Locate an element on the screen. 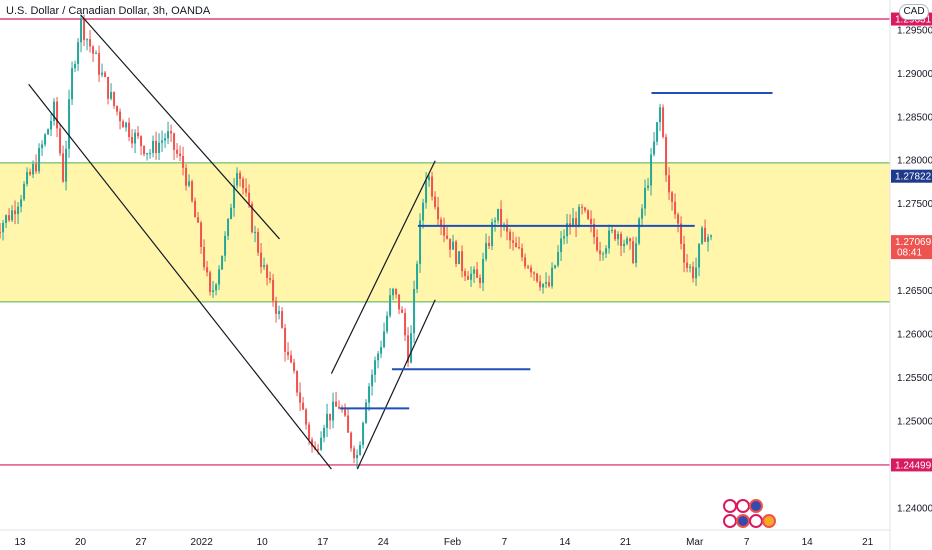 The height and width of the screenshot is (550, 932). y-tick-label: 1.26500 is located at coordinates (914, 291).